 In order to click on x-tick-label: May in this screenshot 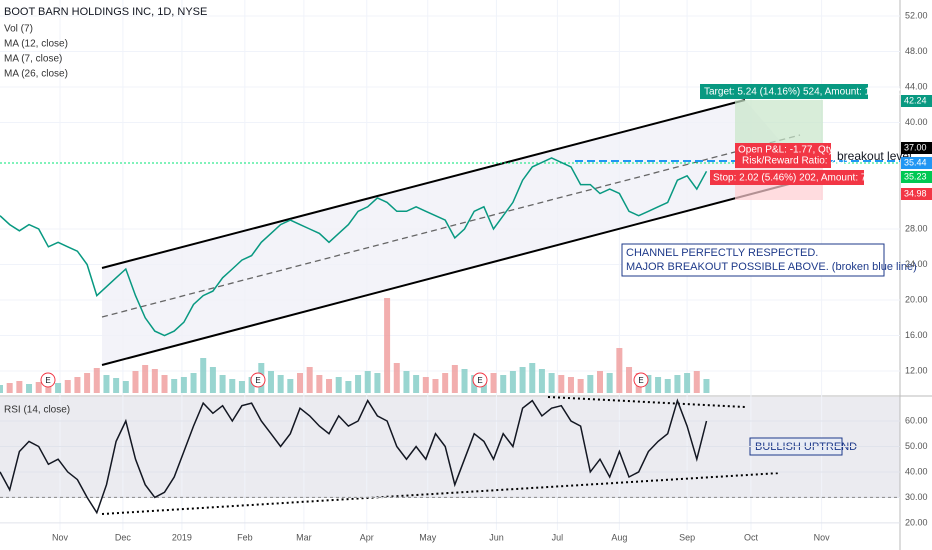, I will do `click(428, 537)`.